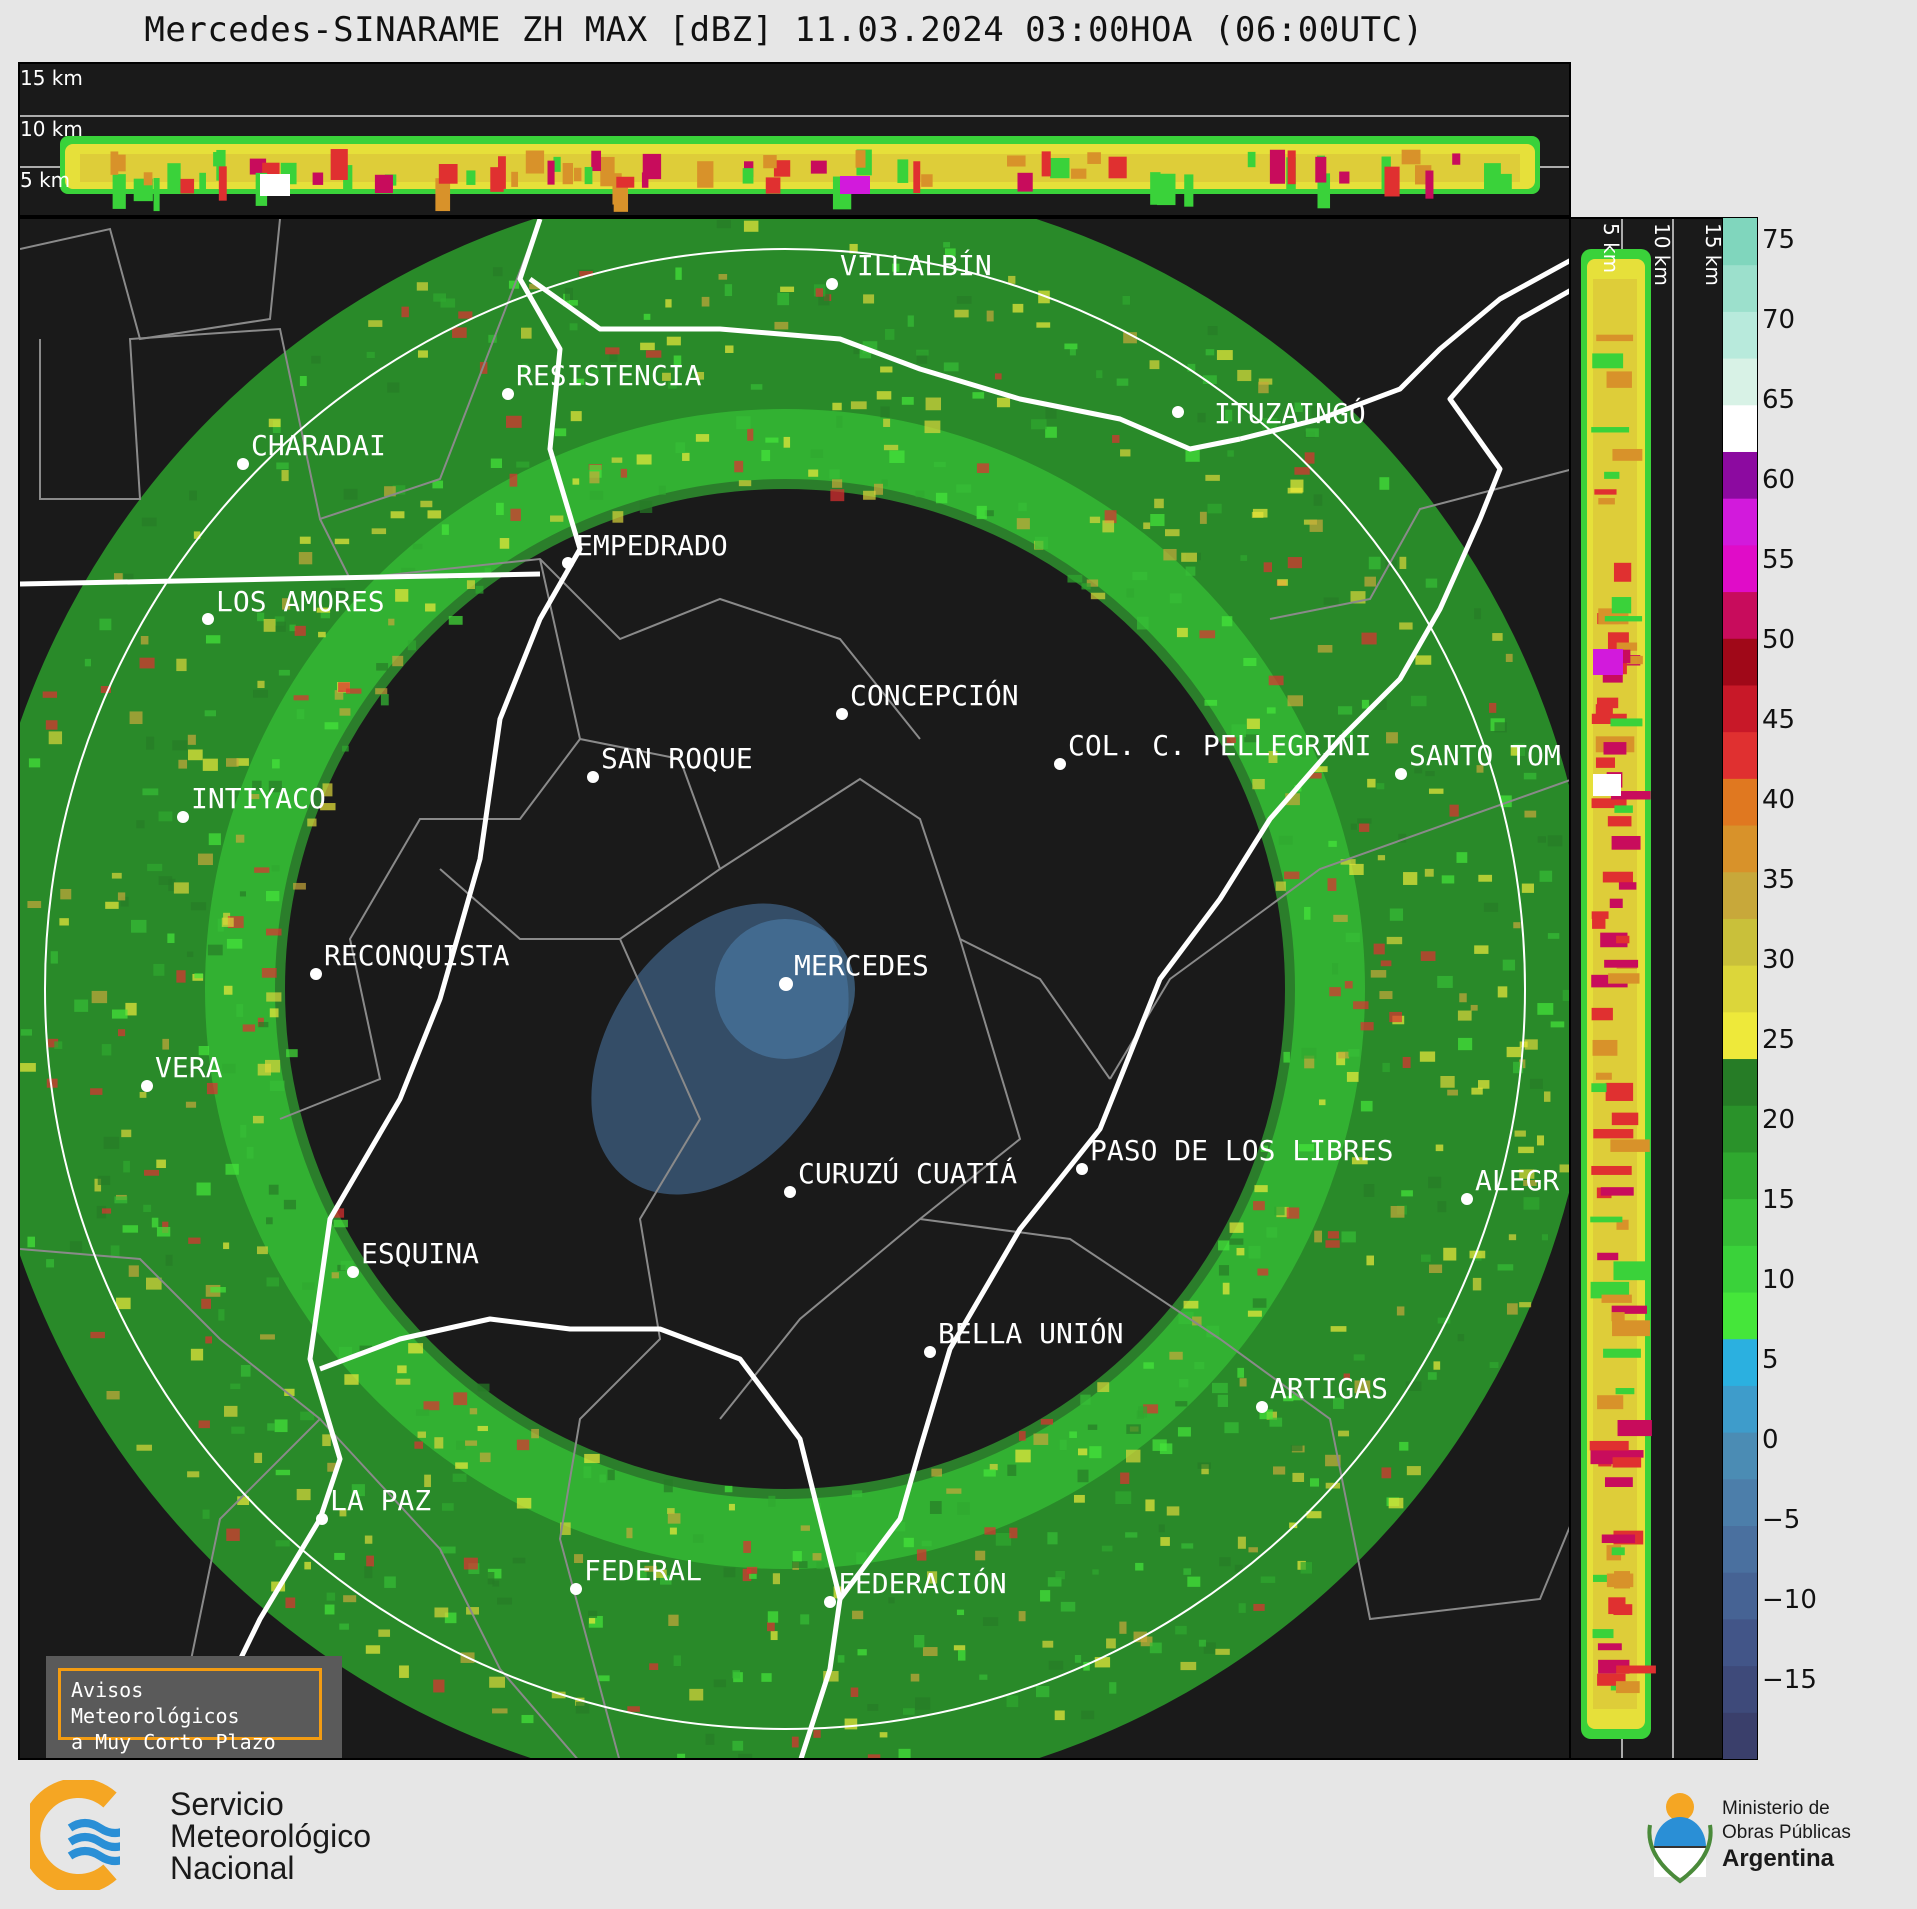 The width and height of the screenshot is (1917, 1909). I want to click on ministerio-line-3: Argentina, so click(1778, 1858).